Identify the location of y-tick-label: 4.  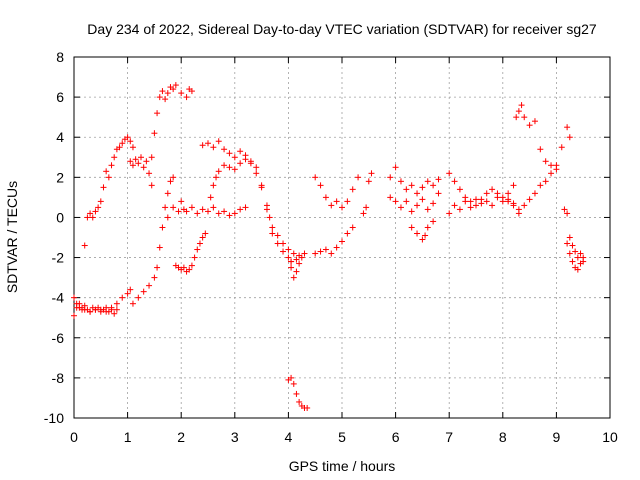
(60, 137).